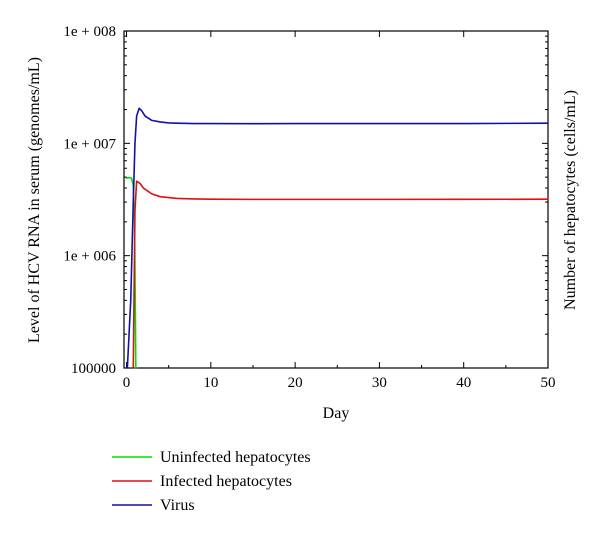 The height and width of the screenshot is (538, 600). What do you see at coordinates (89, 144) in the screenshot?
I see `y-tick-label: 1e + 007` at bounding box center [89, 144].